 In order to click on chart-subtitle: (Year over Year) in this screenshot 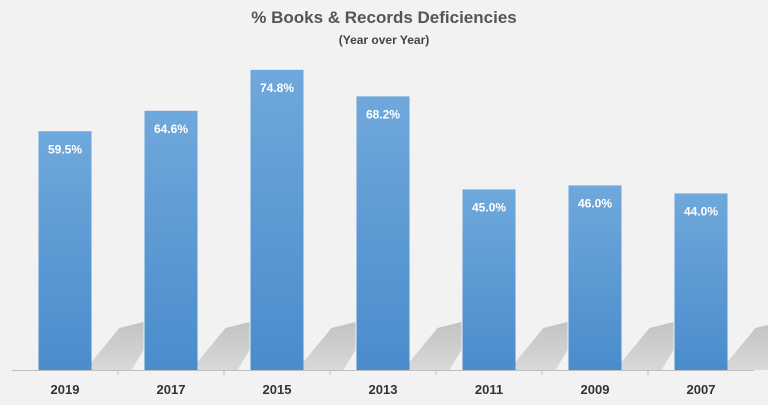, I will do `click(384, 40)`.